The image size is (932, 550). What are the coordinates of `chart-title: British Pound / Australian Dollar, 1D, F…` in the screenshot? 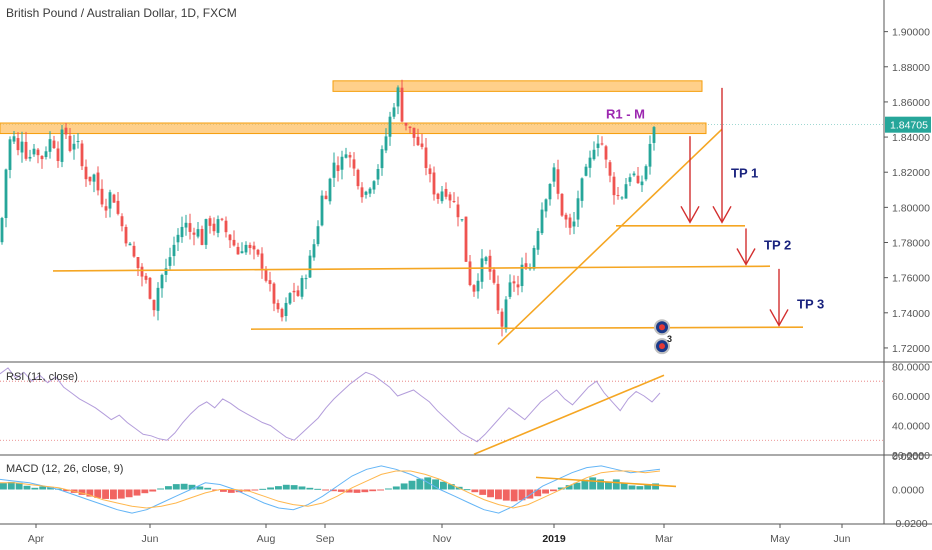 It's located at (121, 13).